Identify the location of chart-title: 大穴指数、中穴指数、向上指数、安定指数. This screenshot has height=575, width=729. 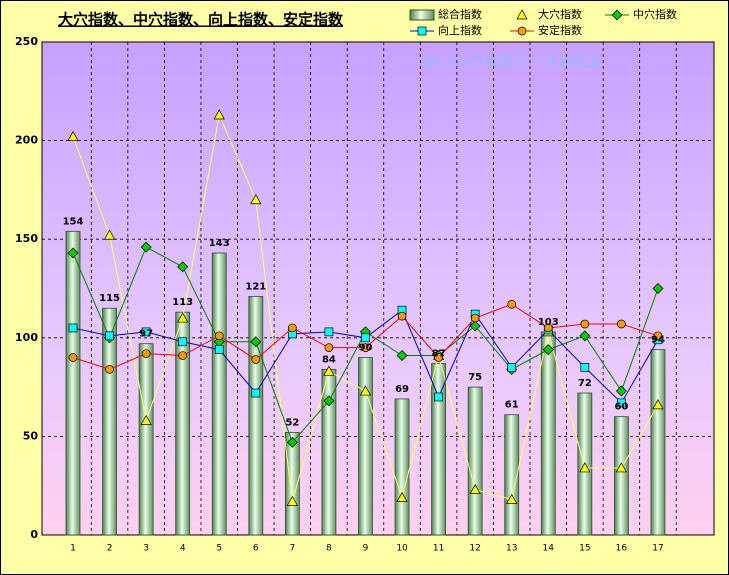
(201, 20).